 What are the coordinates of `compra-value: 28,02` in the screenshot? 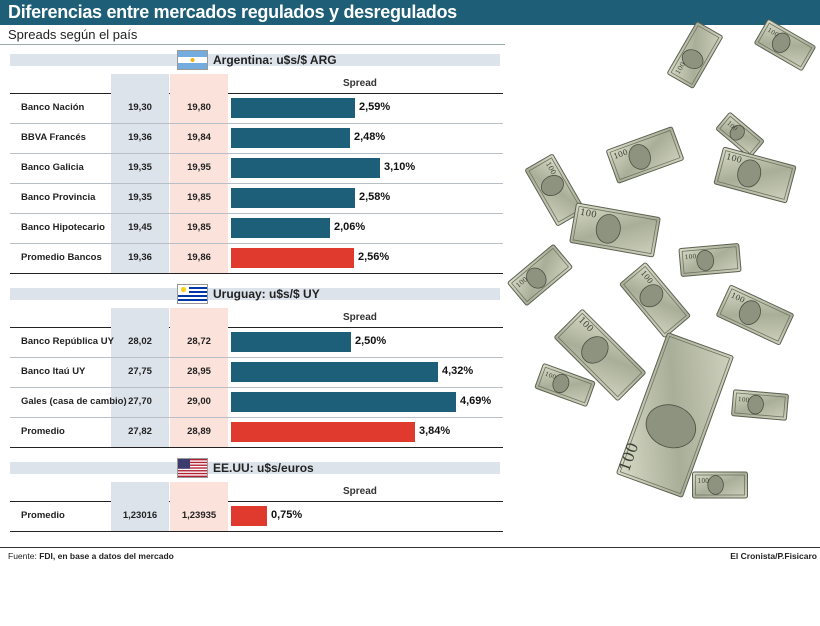 It's located at (140, 341).